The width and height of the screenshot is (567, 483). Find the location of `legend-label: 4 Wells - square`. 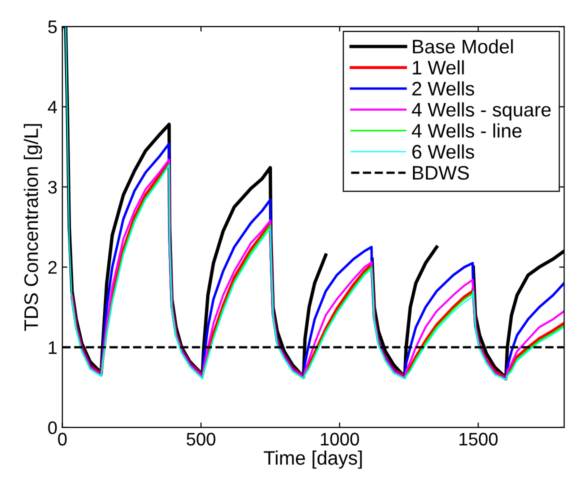

legend-label: 4 Wells - square is located at coordinates (481, 111).